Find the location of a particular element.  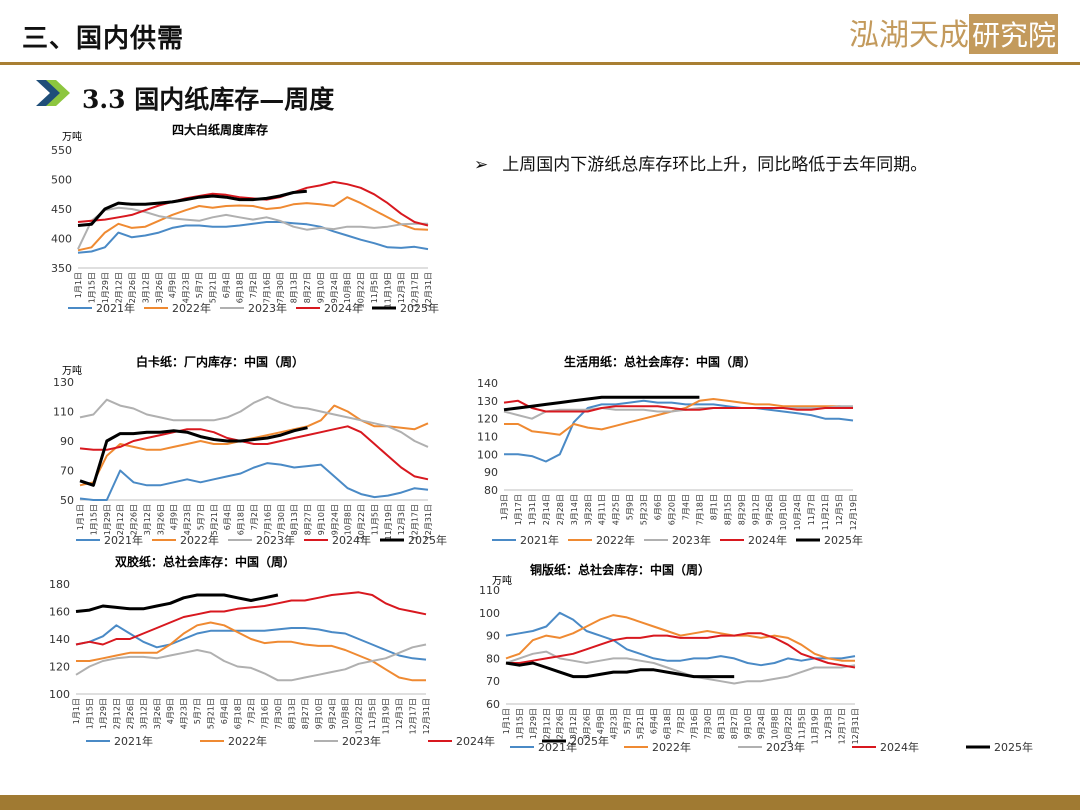

series-line-2022年 is located at coordinates (680, 638).